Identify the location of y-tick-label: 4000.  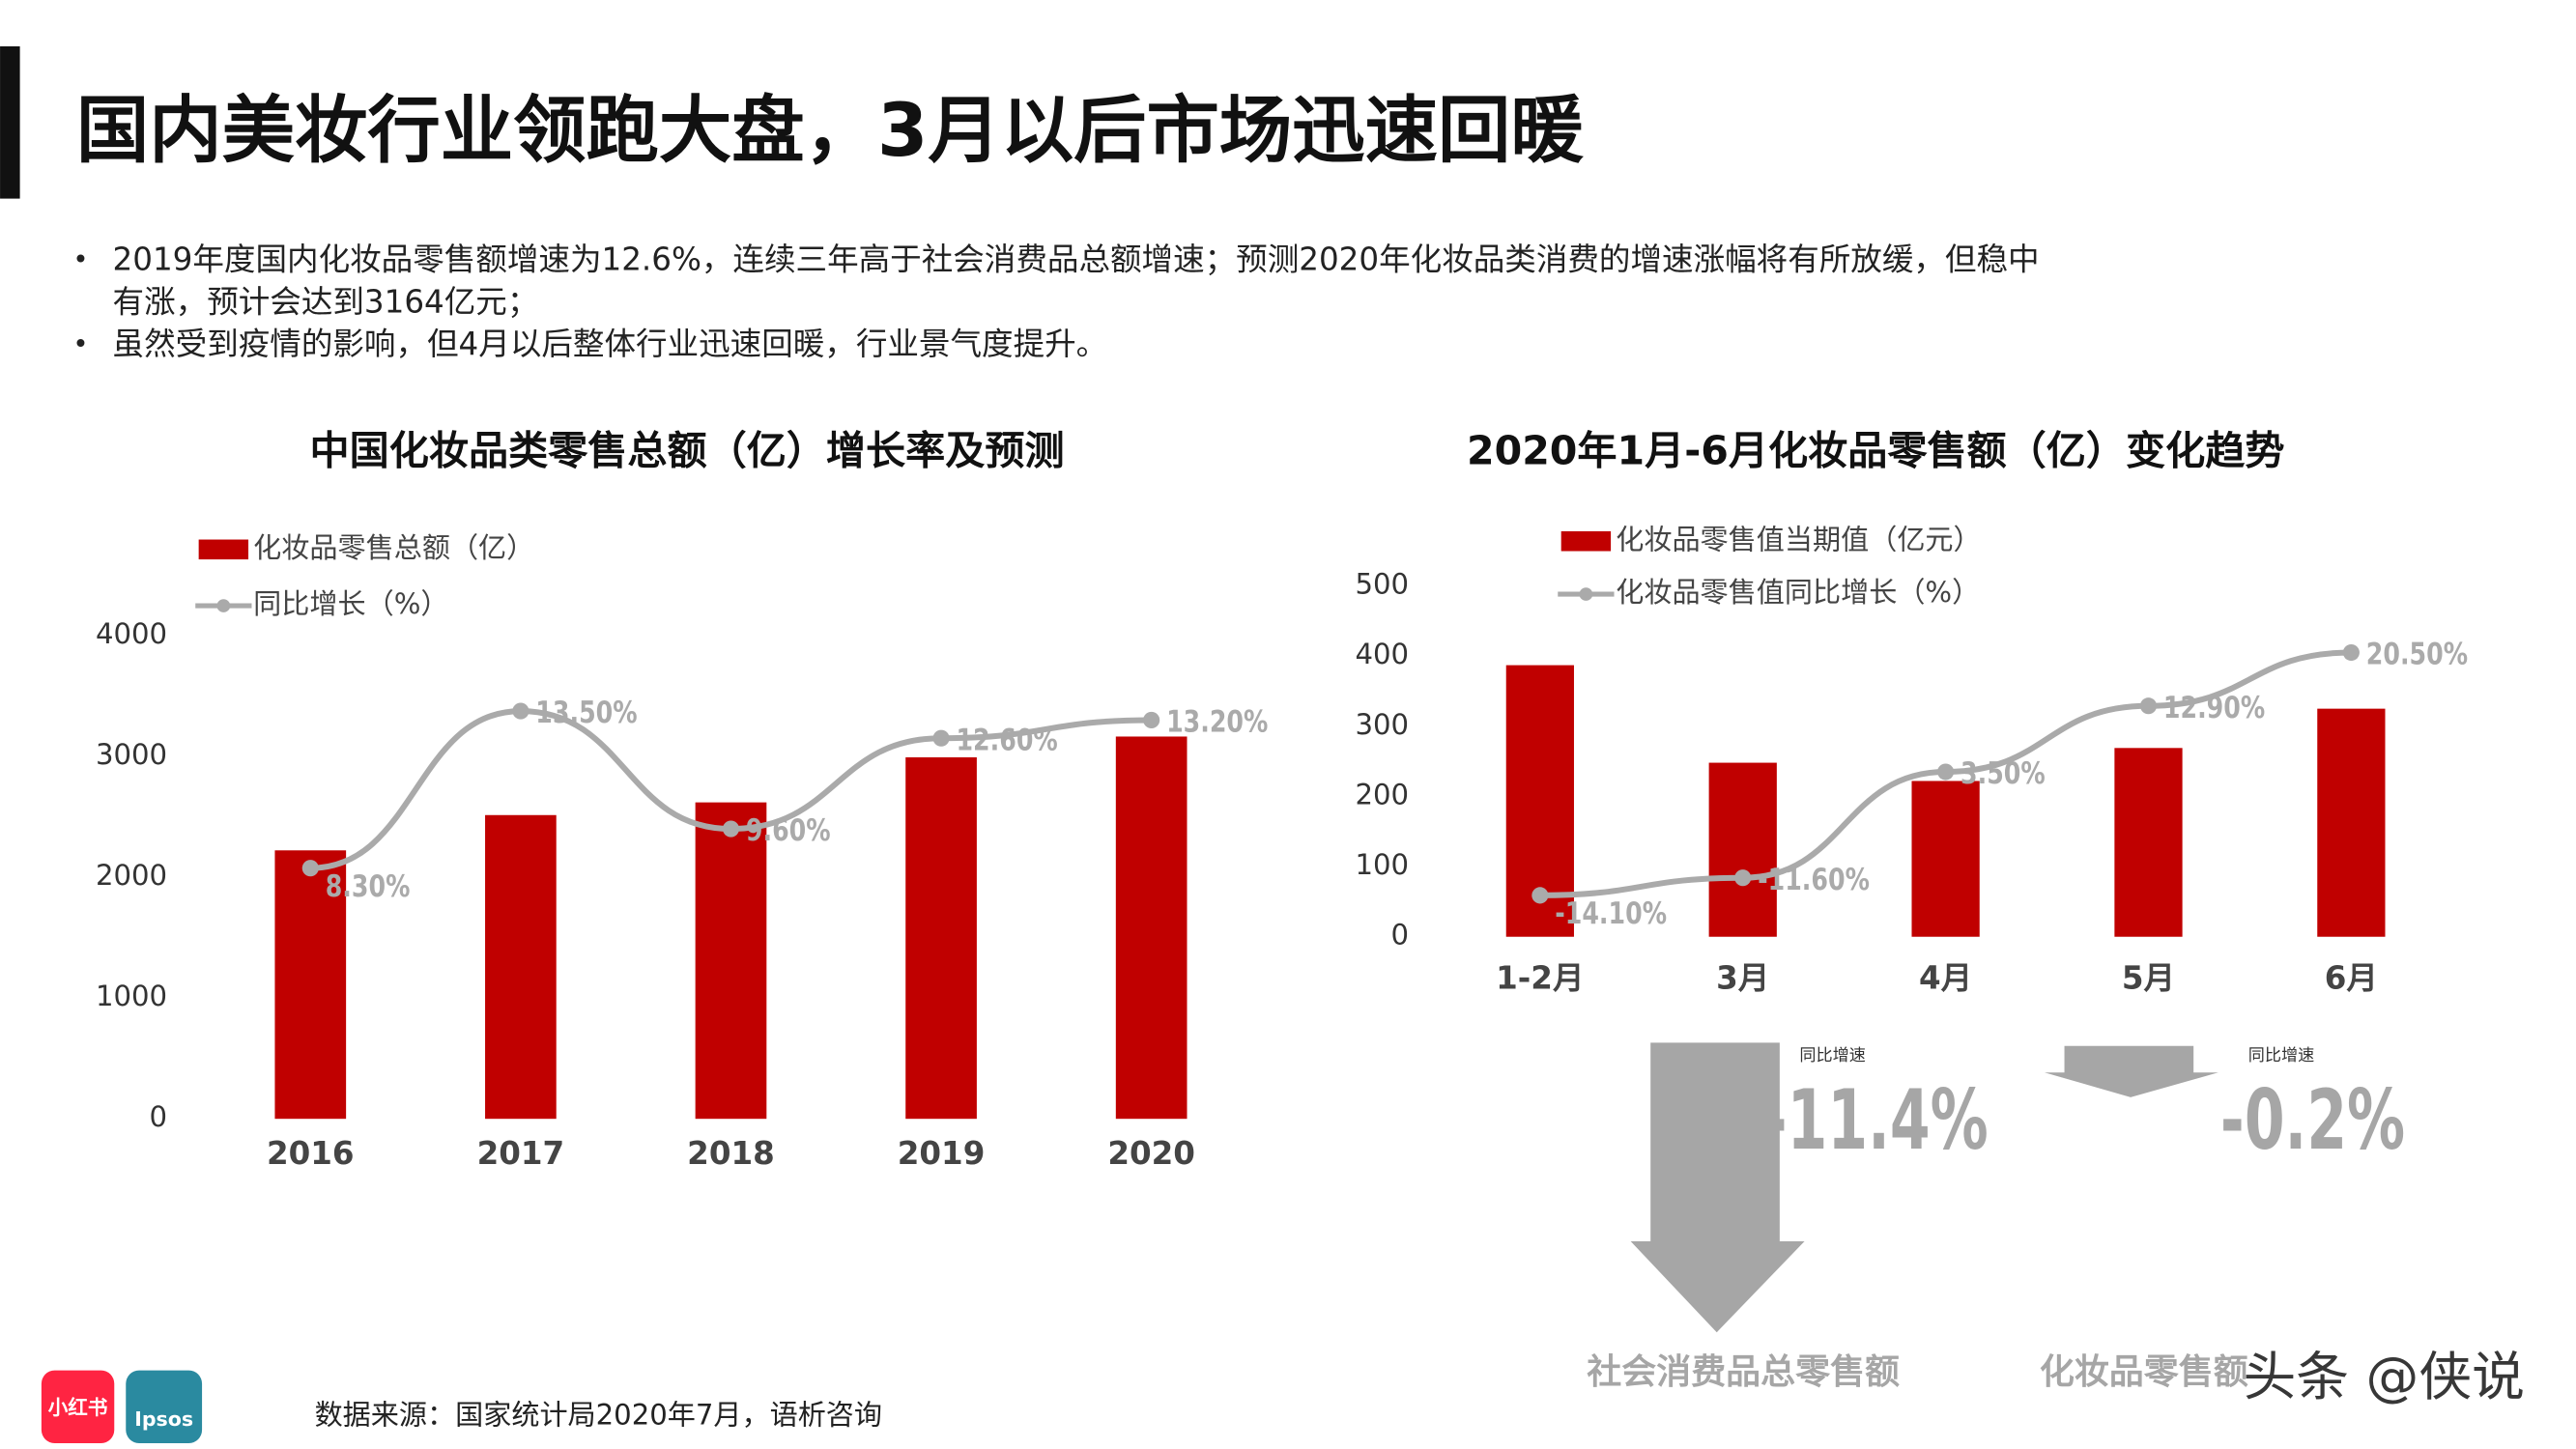
(132, 633).